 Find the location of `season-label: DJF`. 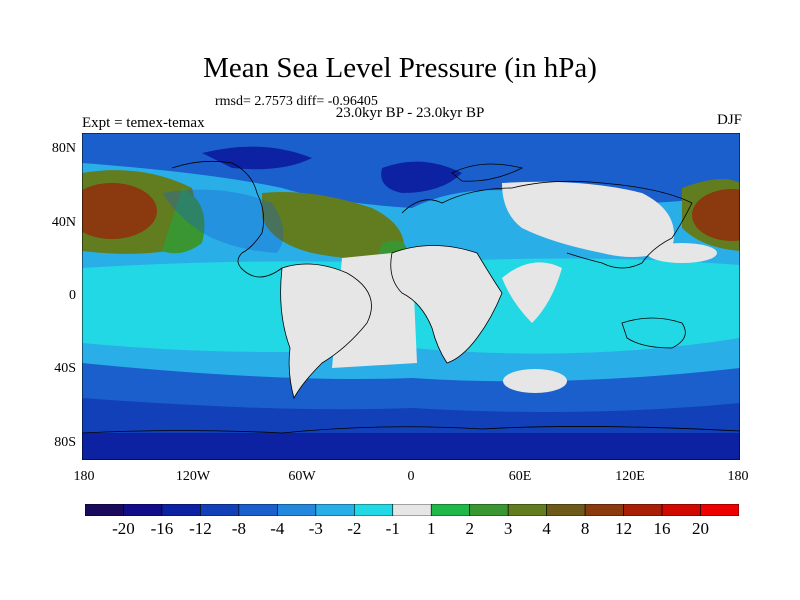

season-label: DJF is located at coordinates (729, 120).